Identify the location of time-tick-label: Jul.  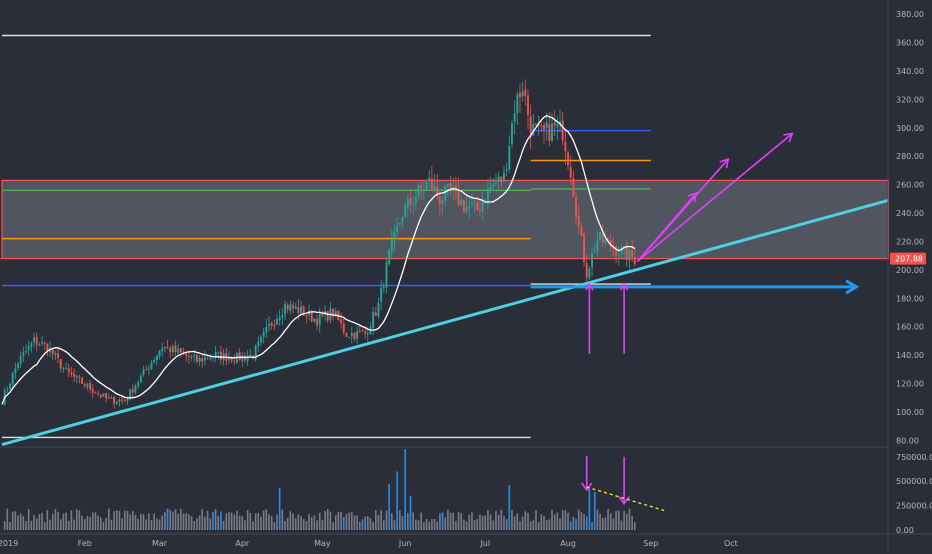
(484, 543).